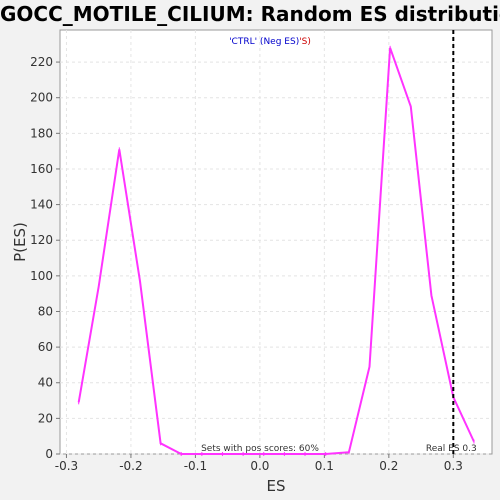 The height and width of the screenshot is (500, 500). Describe the element at coordinates (41, 62) in the screenshot. I see `y-tick-label: 220` at that location.